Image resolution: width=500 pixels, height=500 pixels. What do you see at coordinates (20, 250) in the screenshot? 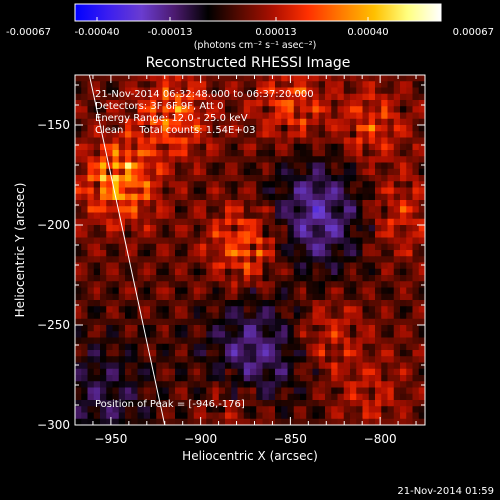
I see `y-axis-label: Heliocentric Y (arcsec)` at bounding box center [20, 250].